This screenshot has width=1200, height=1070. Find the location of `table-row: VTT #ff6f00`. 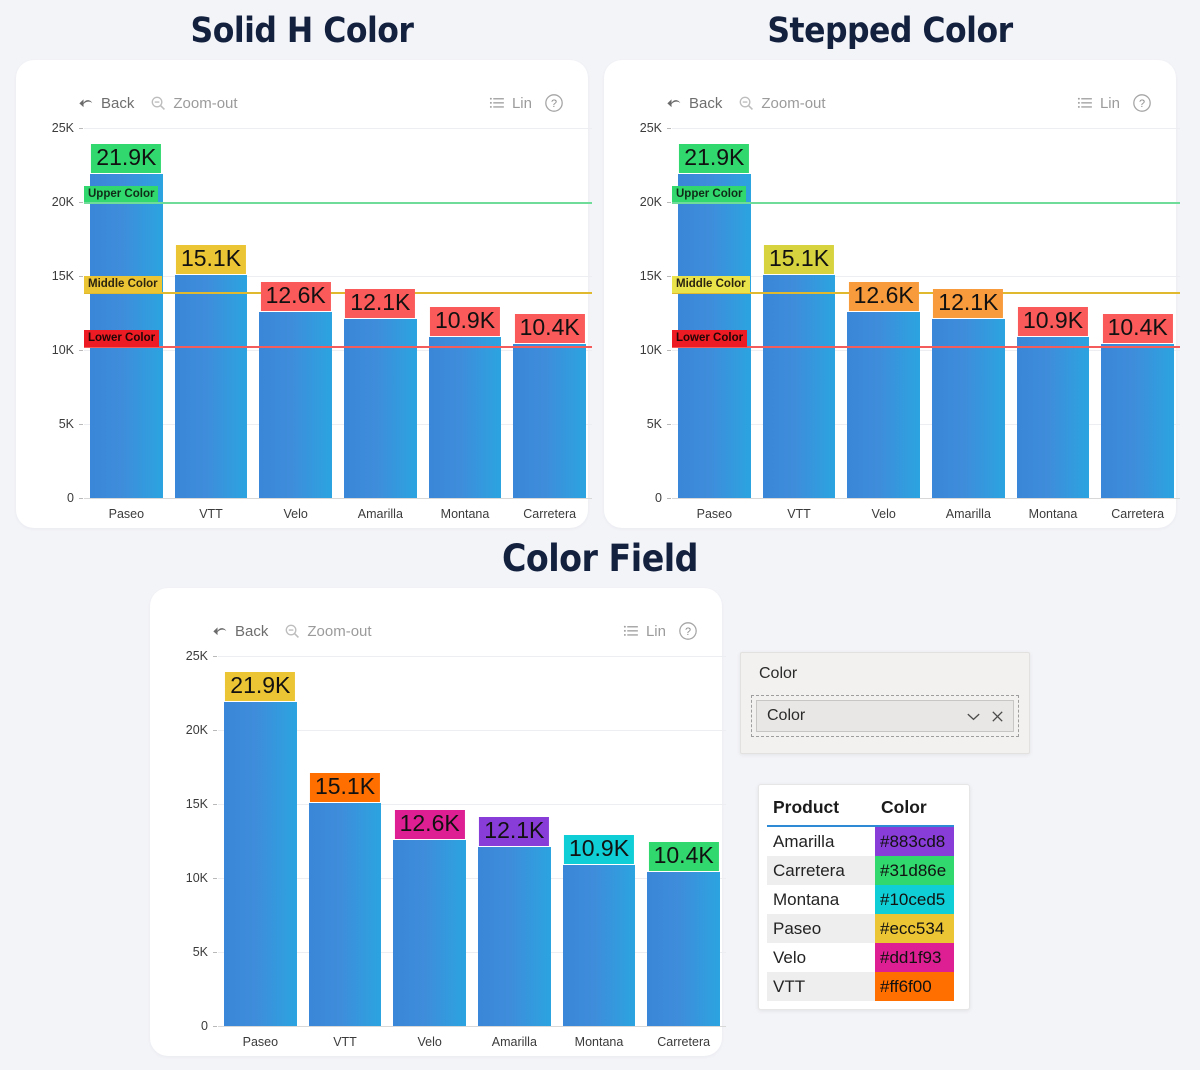

table-row: VTT #ff6f00 is located at coordinates (861, 986).